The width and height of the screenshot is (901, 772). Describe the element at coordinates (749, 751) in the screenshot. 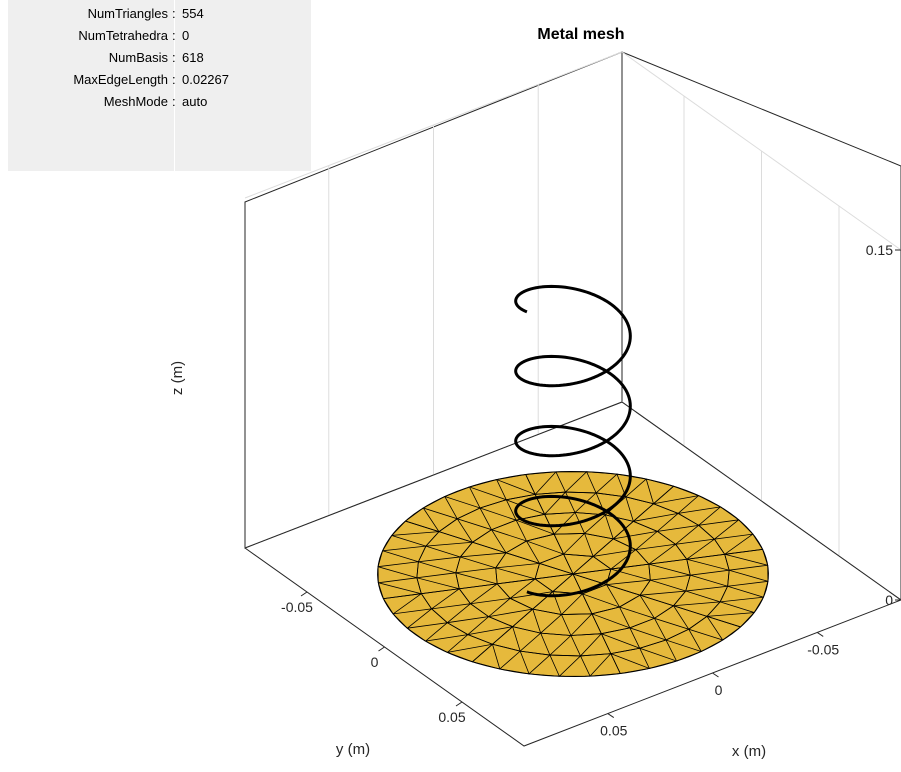

I see `x-axis-label: x (m)` at that location.